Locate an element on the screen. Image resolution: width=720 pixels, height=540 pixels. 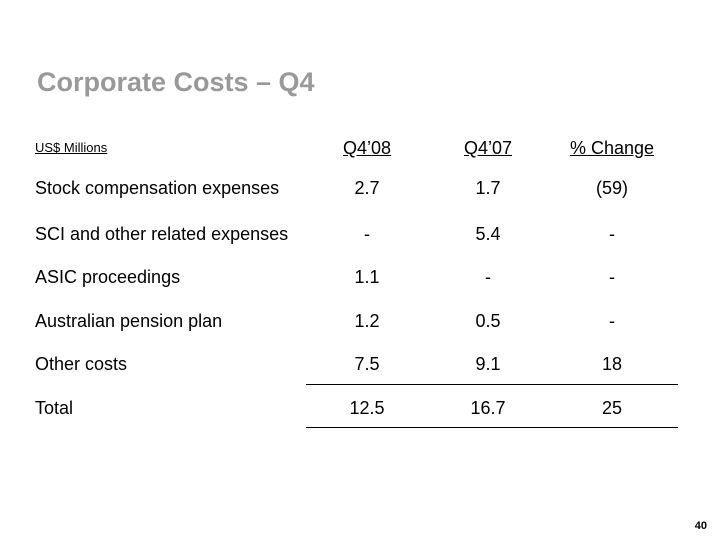
cell-q4-08: 2.7 is located at coordinates (367, 188).